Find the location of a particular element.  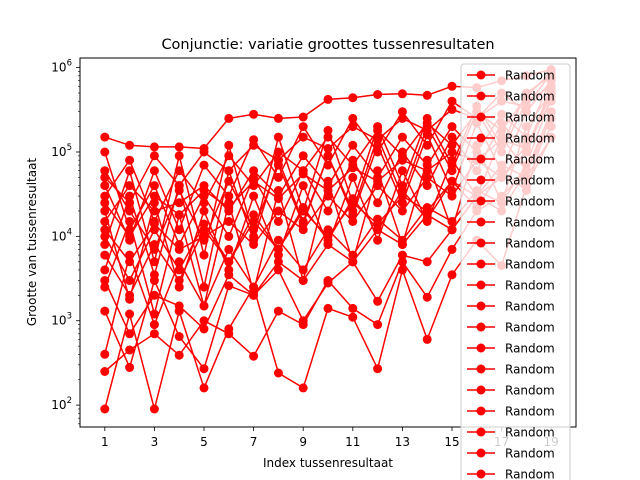

x-tick-label: 15 is located at coordinates (451, 442).